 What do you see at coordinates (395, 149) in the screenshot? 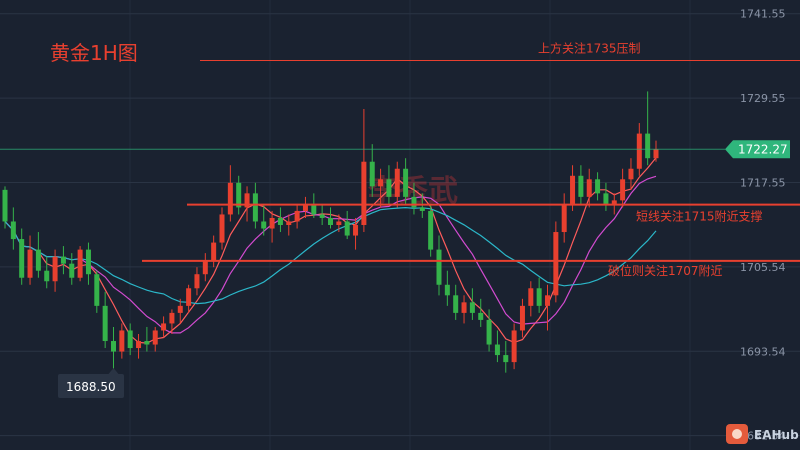
I see `current-price-tag: 1722.27` at bounding box center [395, 149].